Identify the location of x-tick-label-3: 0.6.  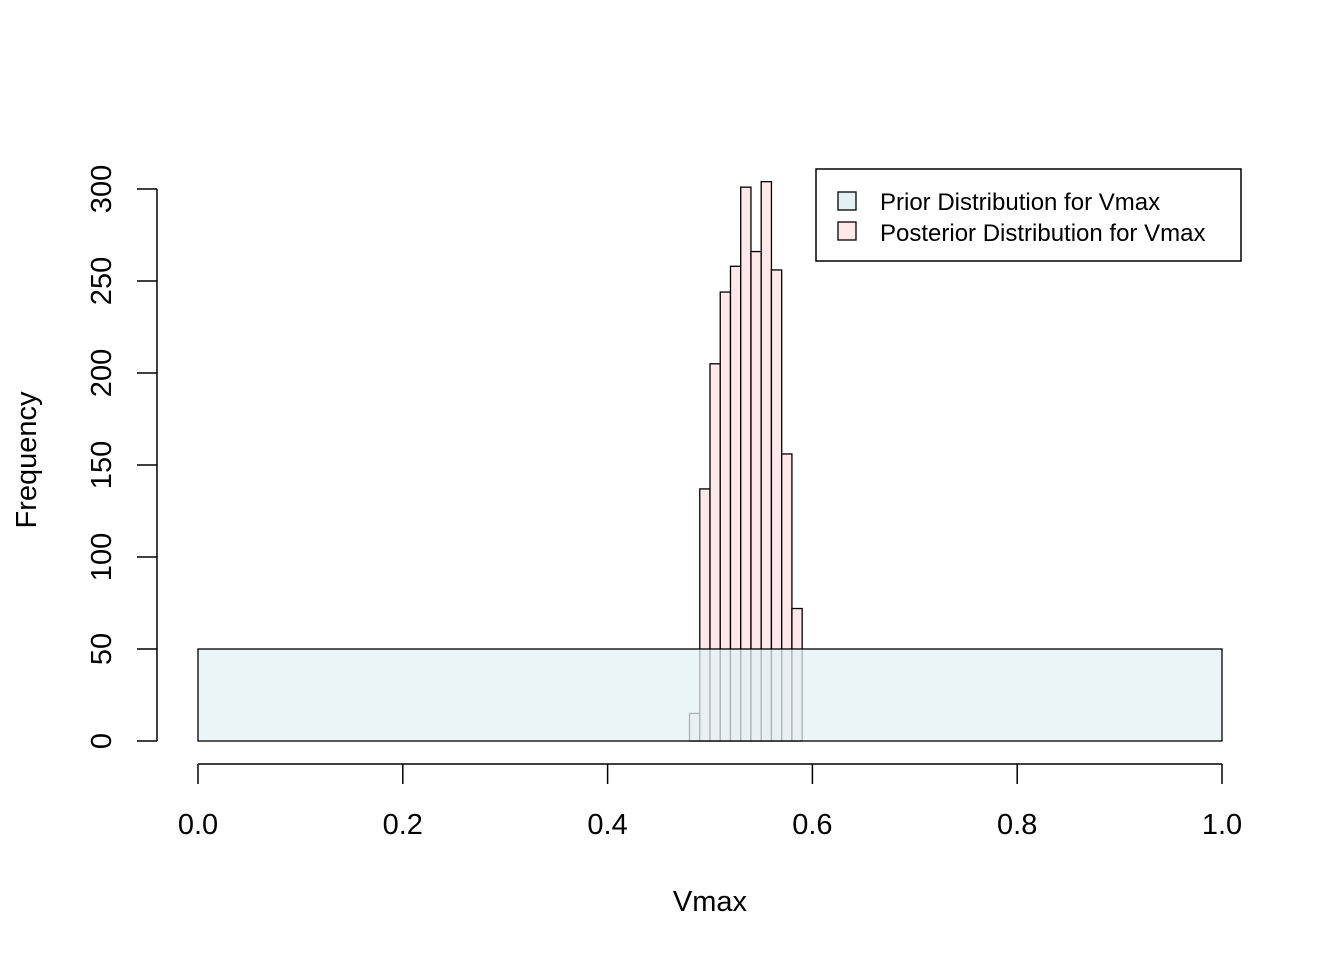
(812, 825).